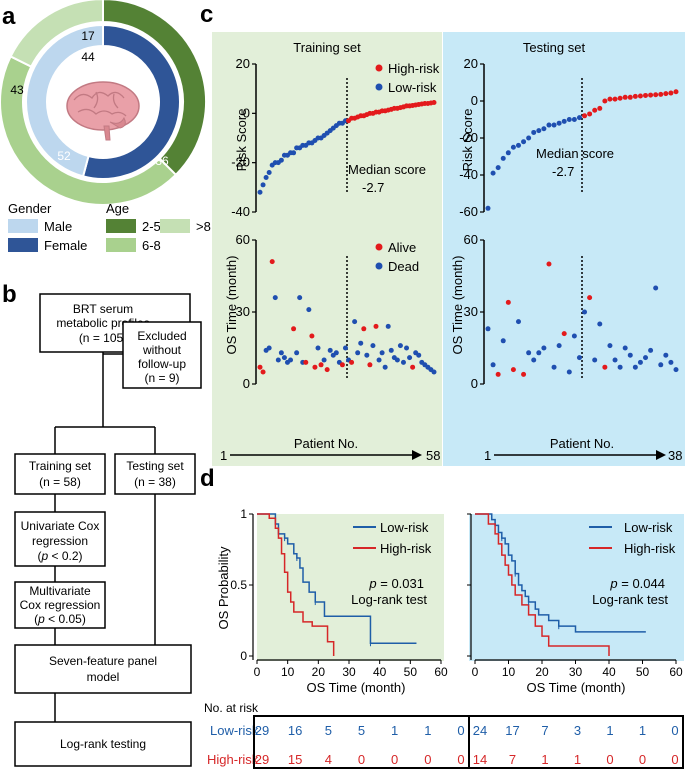 The height and width of the screenshot is (769, 685). Describe the element at coordinates (60, 466) in the screenshot. I see `flow-training-line1: Training set` at that location.